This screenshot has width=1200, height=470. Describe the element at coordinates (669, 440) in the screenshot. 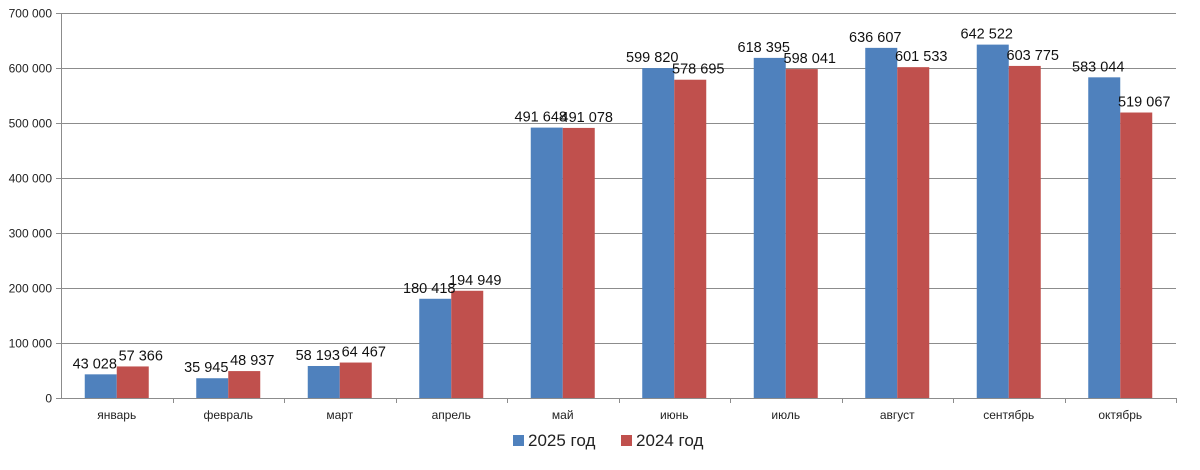

I see `legend-label: 2024 год` at that location.